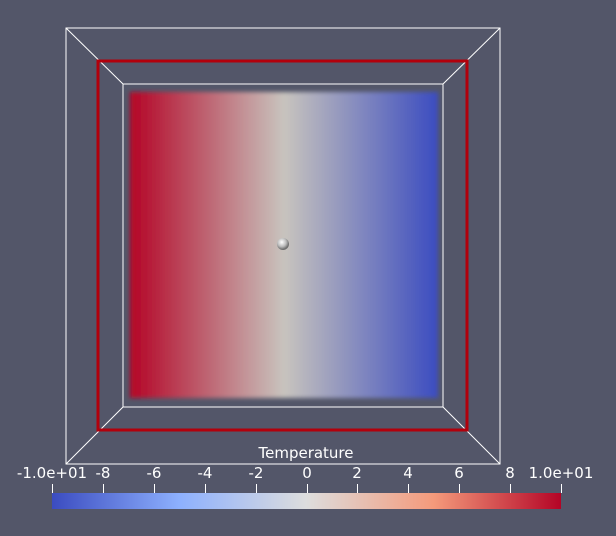  I want to click on probe-sphere, so click(283, 244).